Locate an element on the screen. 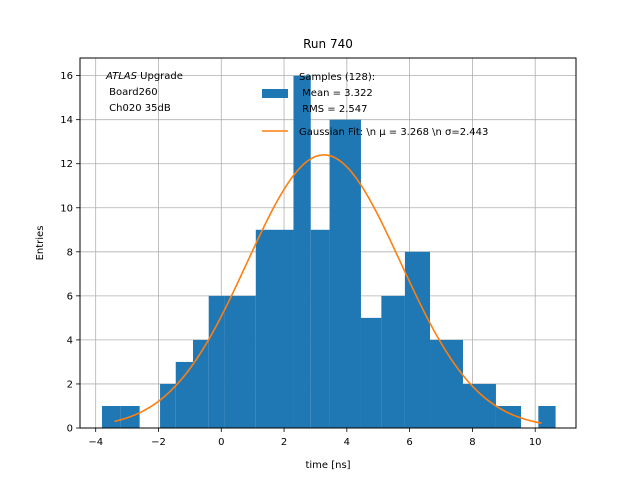 This screenshot has height=480, width=640. y-tick-label: 16 is located at coordinates (66, 76).